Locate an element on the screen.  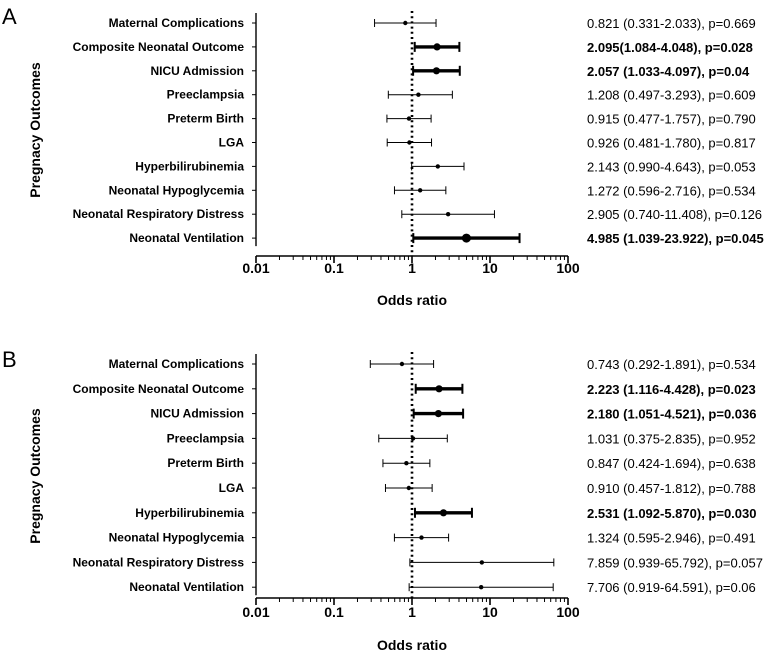
result-text: 0.821 (0.331-2.033), p=0.669 is located at coordinates (671, 23).